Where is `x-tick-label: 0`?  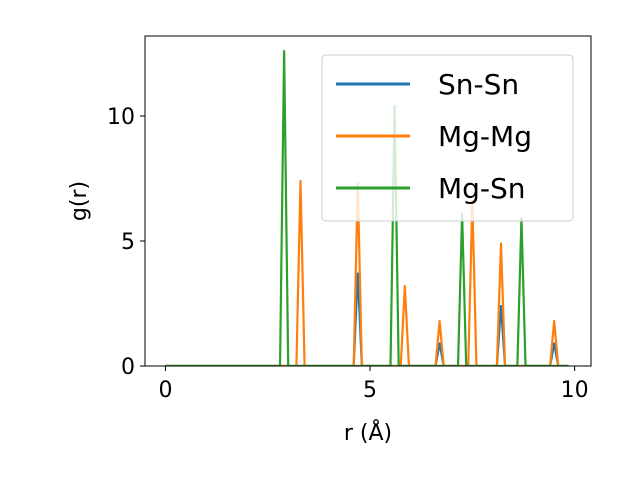
x-tick-label: 0 is located at coordinates (165, 390).